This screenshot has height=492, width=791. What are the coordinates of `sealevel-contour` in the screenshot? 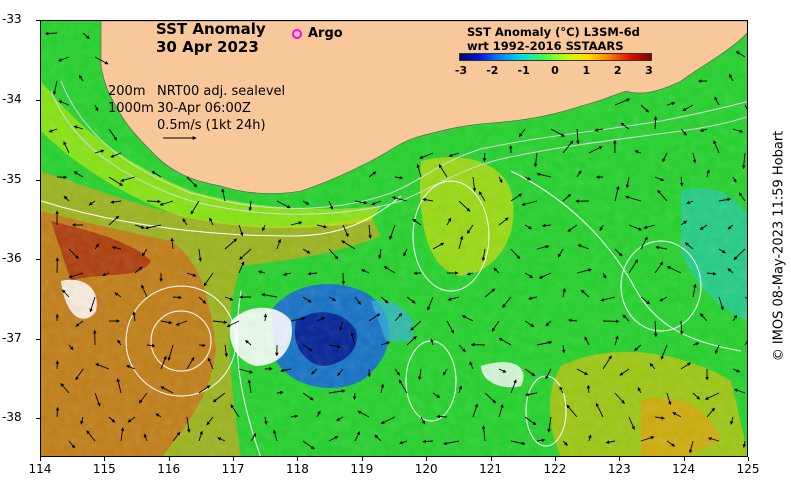 It's located at (248, 373).